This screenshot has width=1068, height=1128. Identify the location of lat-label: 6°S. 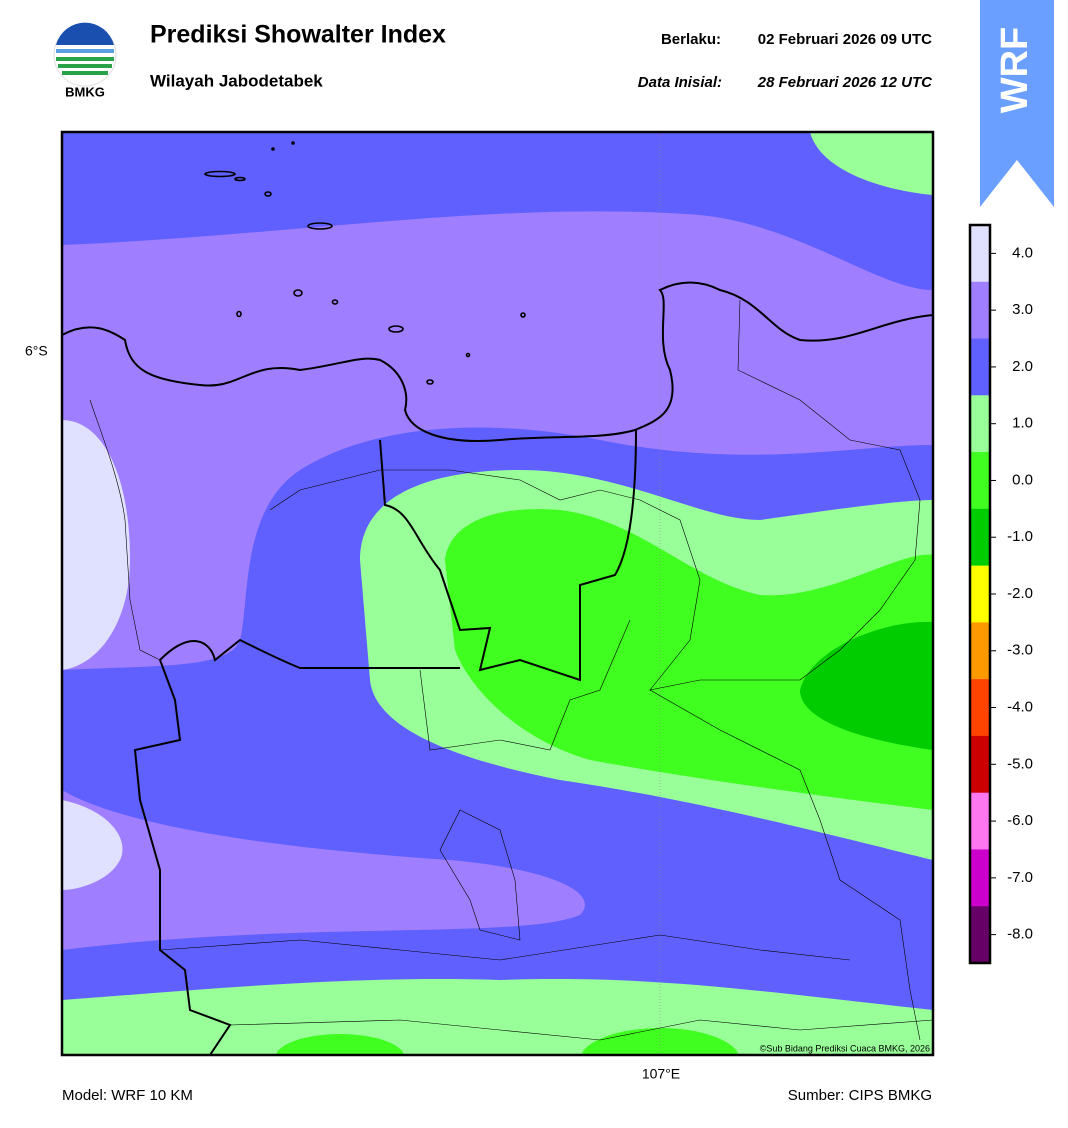
(36, 351).